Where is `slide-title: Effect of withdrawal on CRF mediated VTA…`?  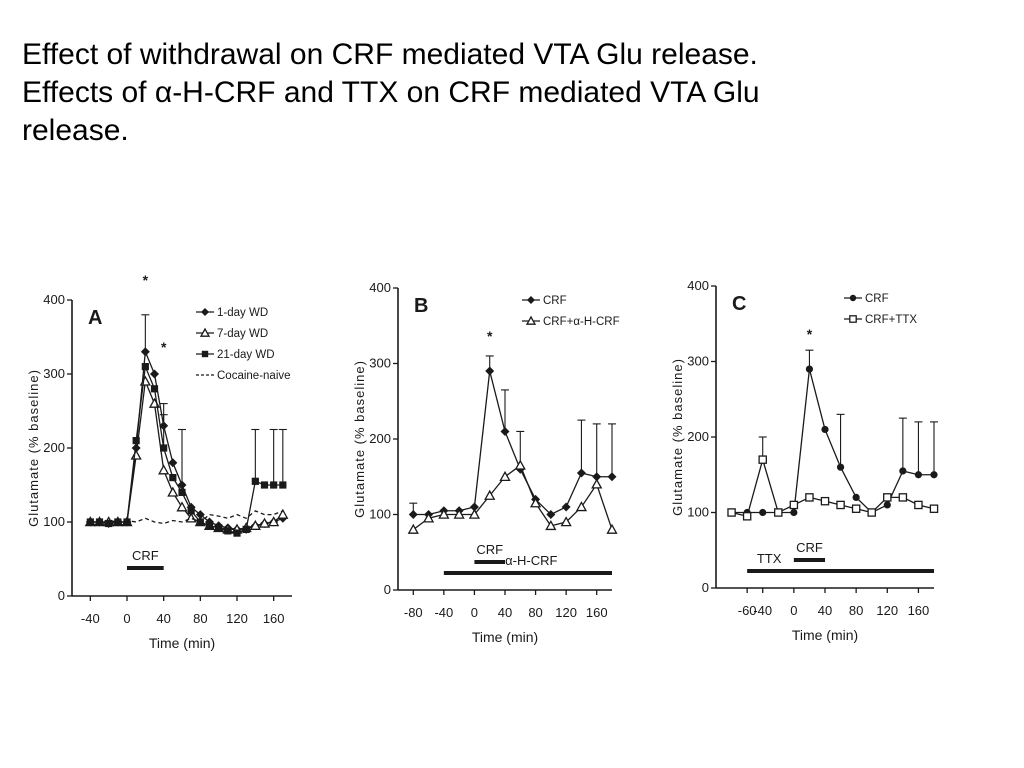
slide-title: Effect of withdrawal on CRF mediated VTA… is located at coordinates (517, 93).